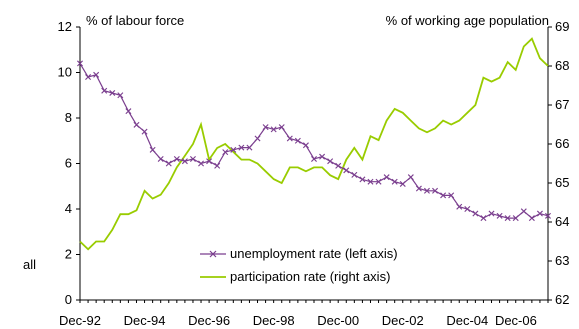  Describe the element at coordinates (68, 254) in the screenshot. I see `left-tick-label: 2` at that location.